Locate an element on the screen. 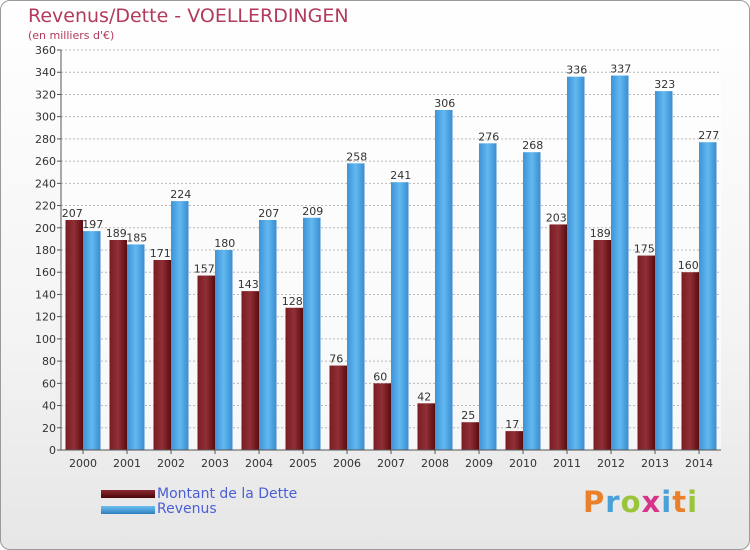 This screenshot has width=750, height=550. y-tick-label: 260 is located at coordinates (45, 161).